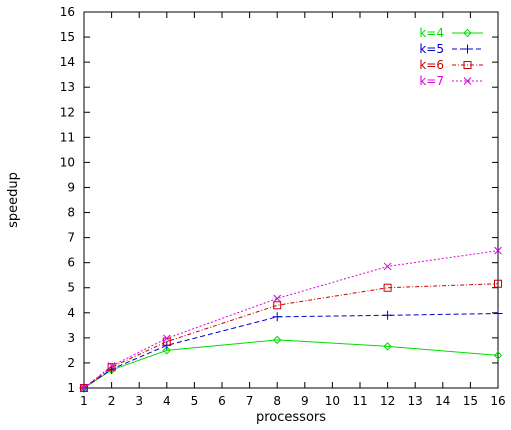 This screenshot has width=511, height=430. What do you see at coordinates (431, 49) in the screenshot?
I see `legend-label: k=5` at bounding box center [431, 49].